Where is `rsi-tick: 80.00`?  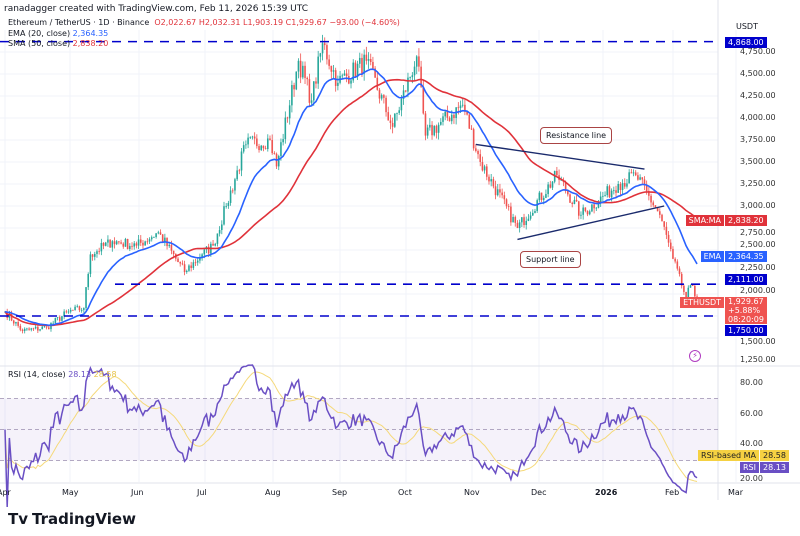
rsi-tick: 80.00 is located at coordinates (751, 382).